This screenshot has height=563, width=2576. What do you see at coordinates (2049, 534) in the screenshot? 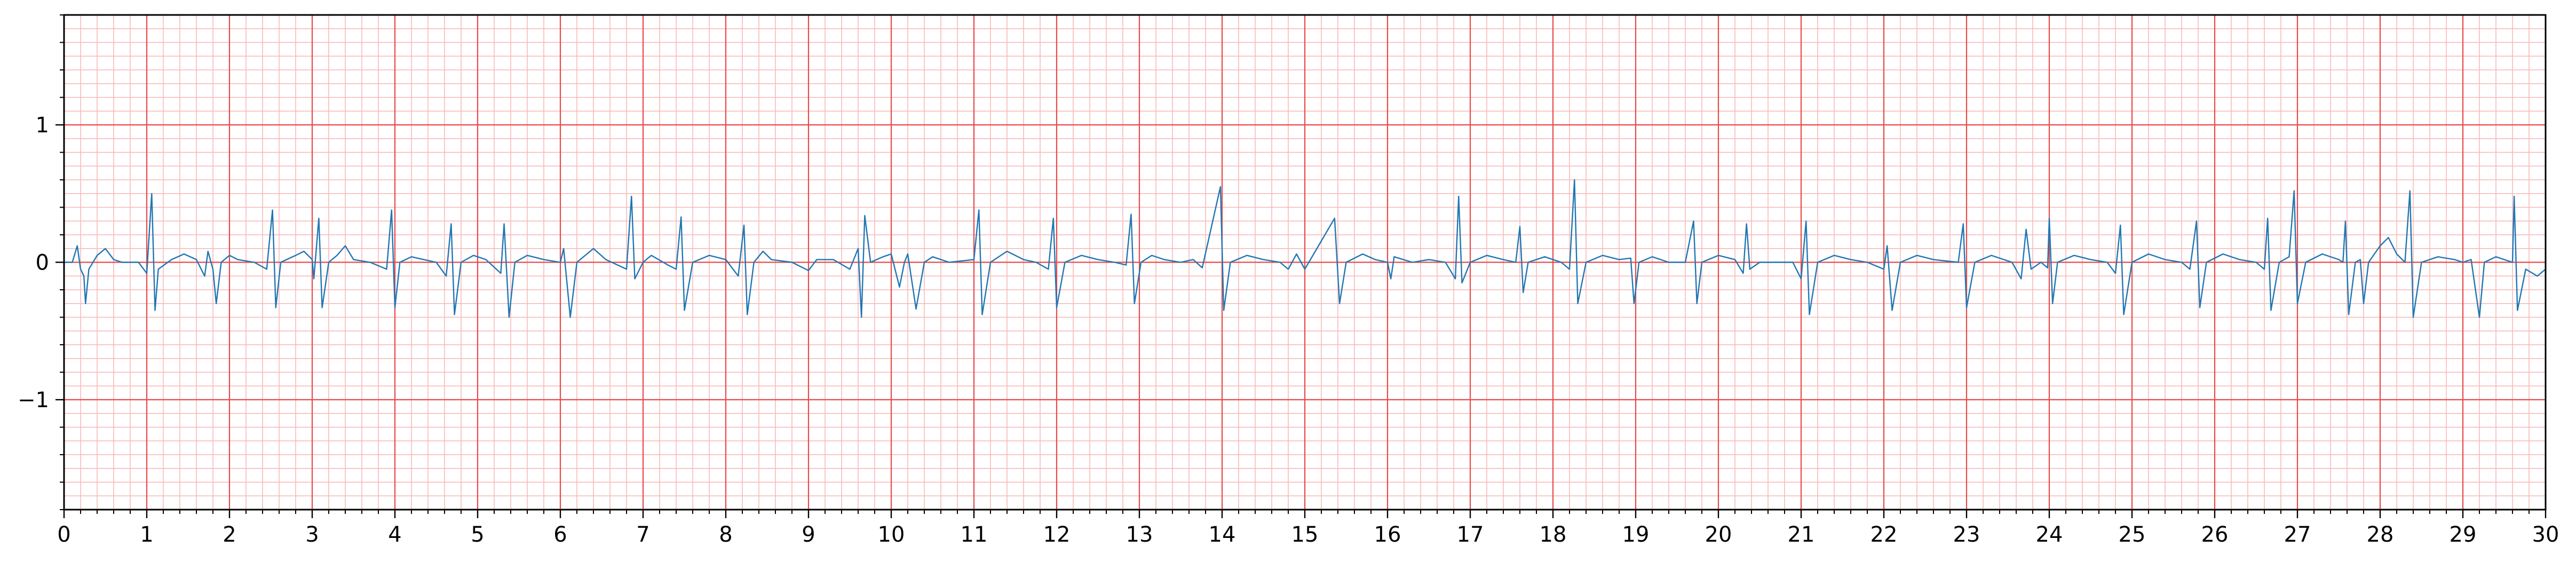
I see `x-tick-label: 24` at bounding box center [2049, 534].